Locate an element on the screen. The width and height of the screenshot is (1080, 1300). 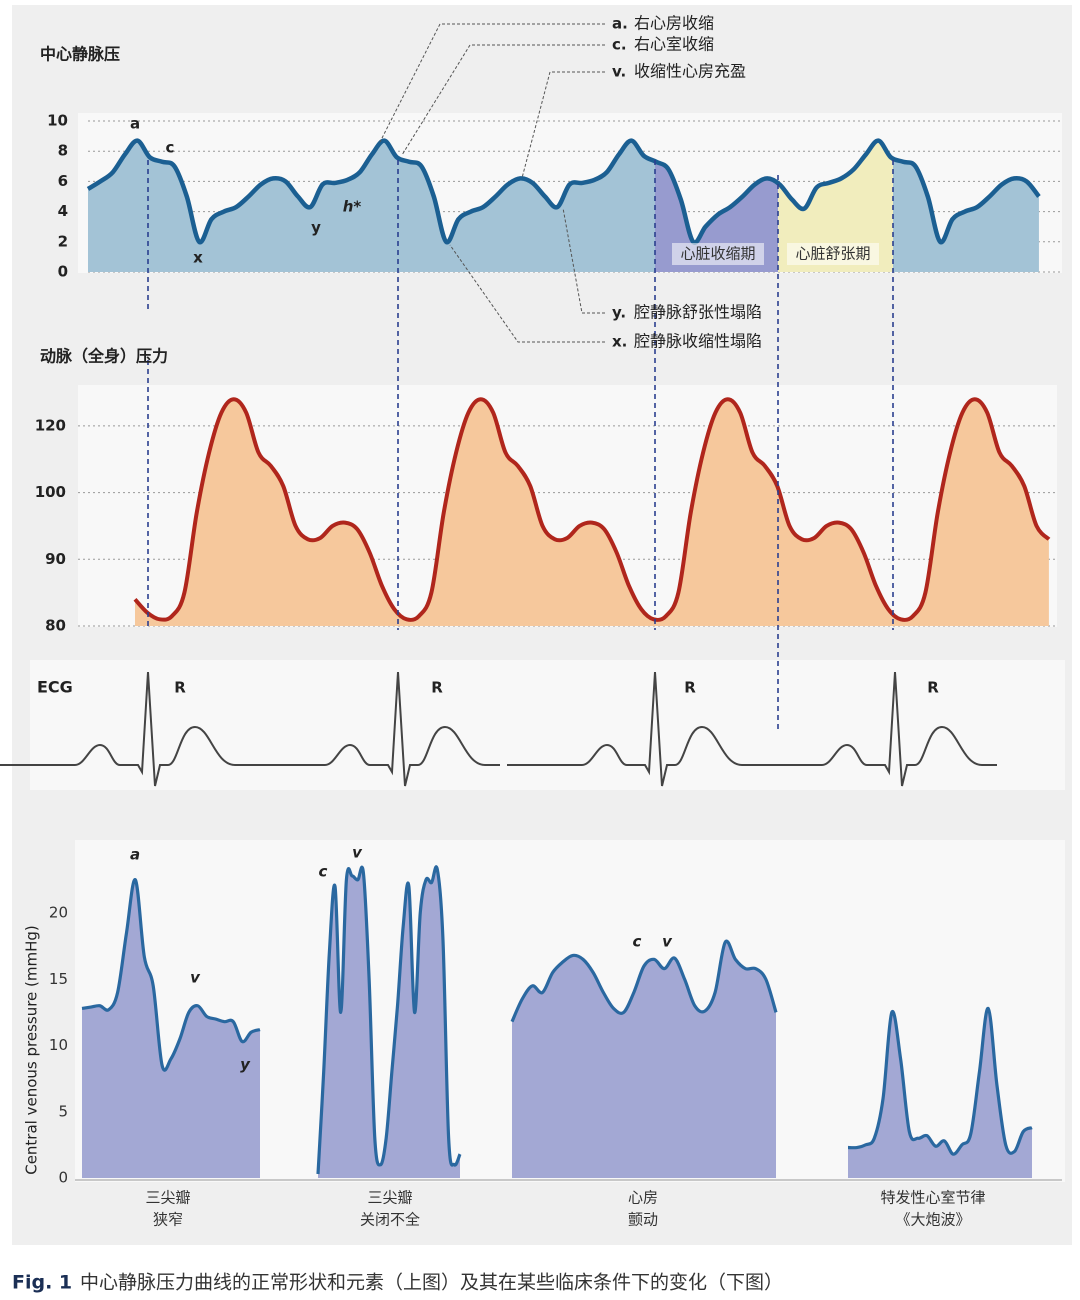
callout-text: 右心房收缩 is located at coordinates (674, 23).